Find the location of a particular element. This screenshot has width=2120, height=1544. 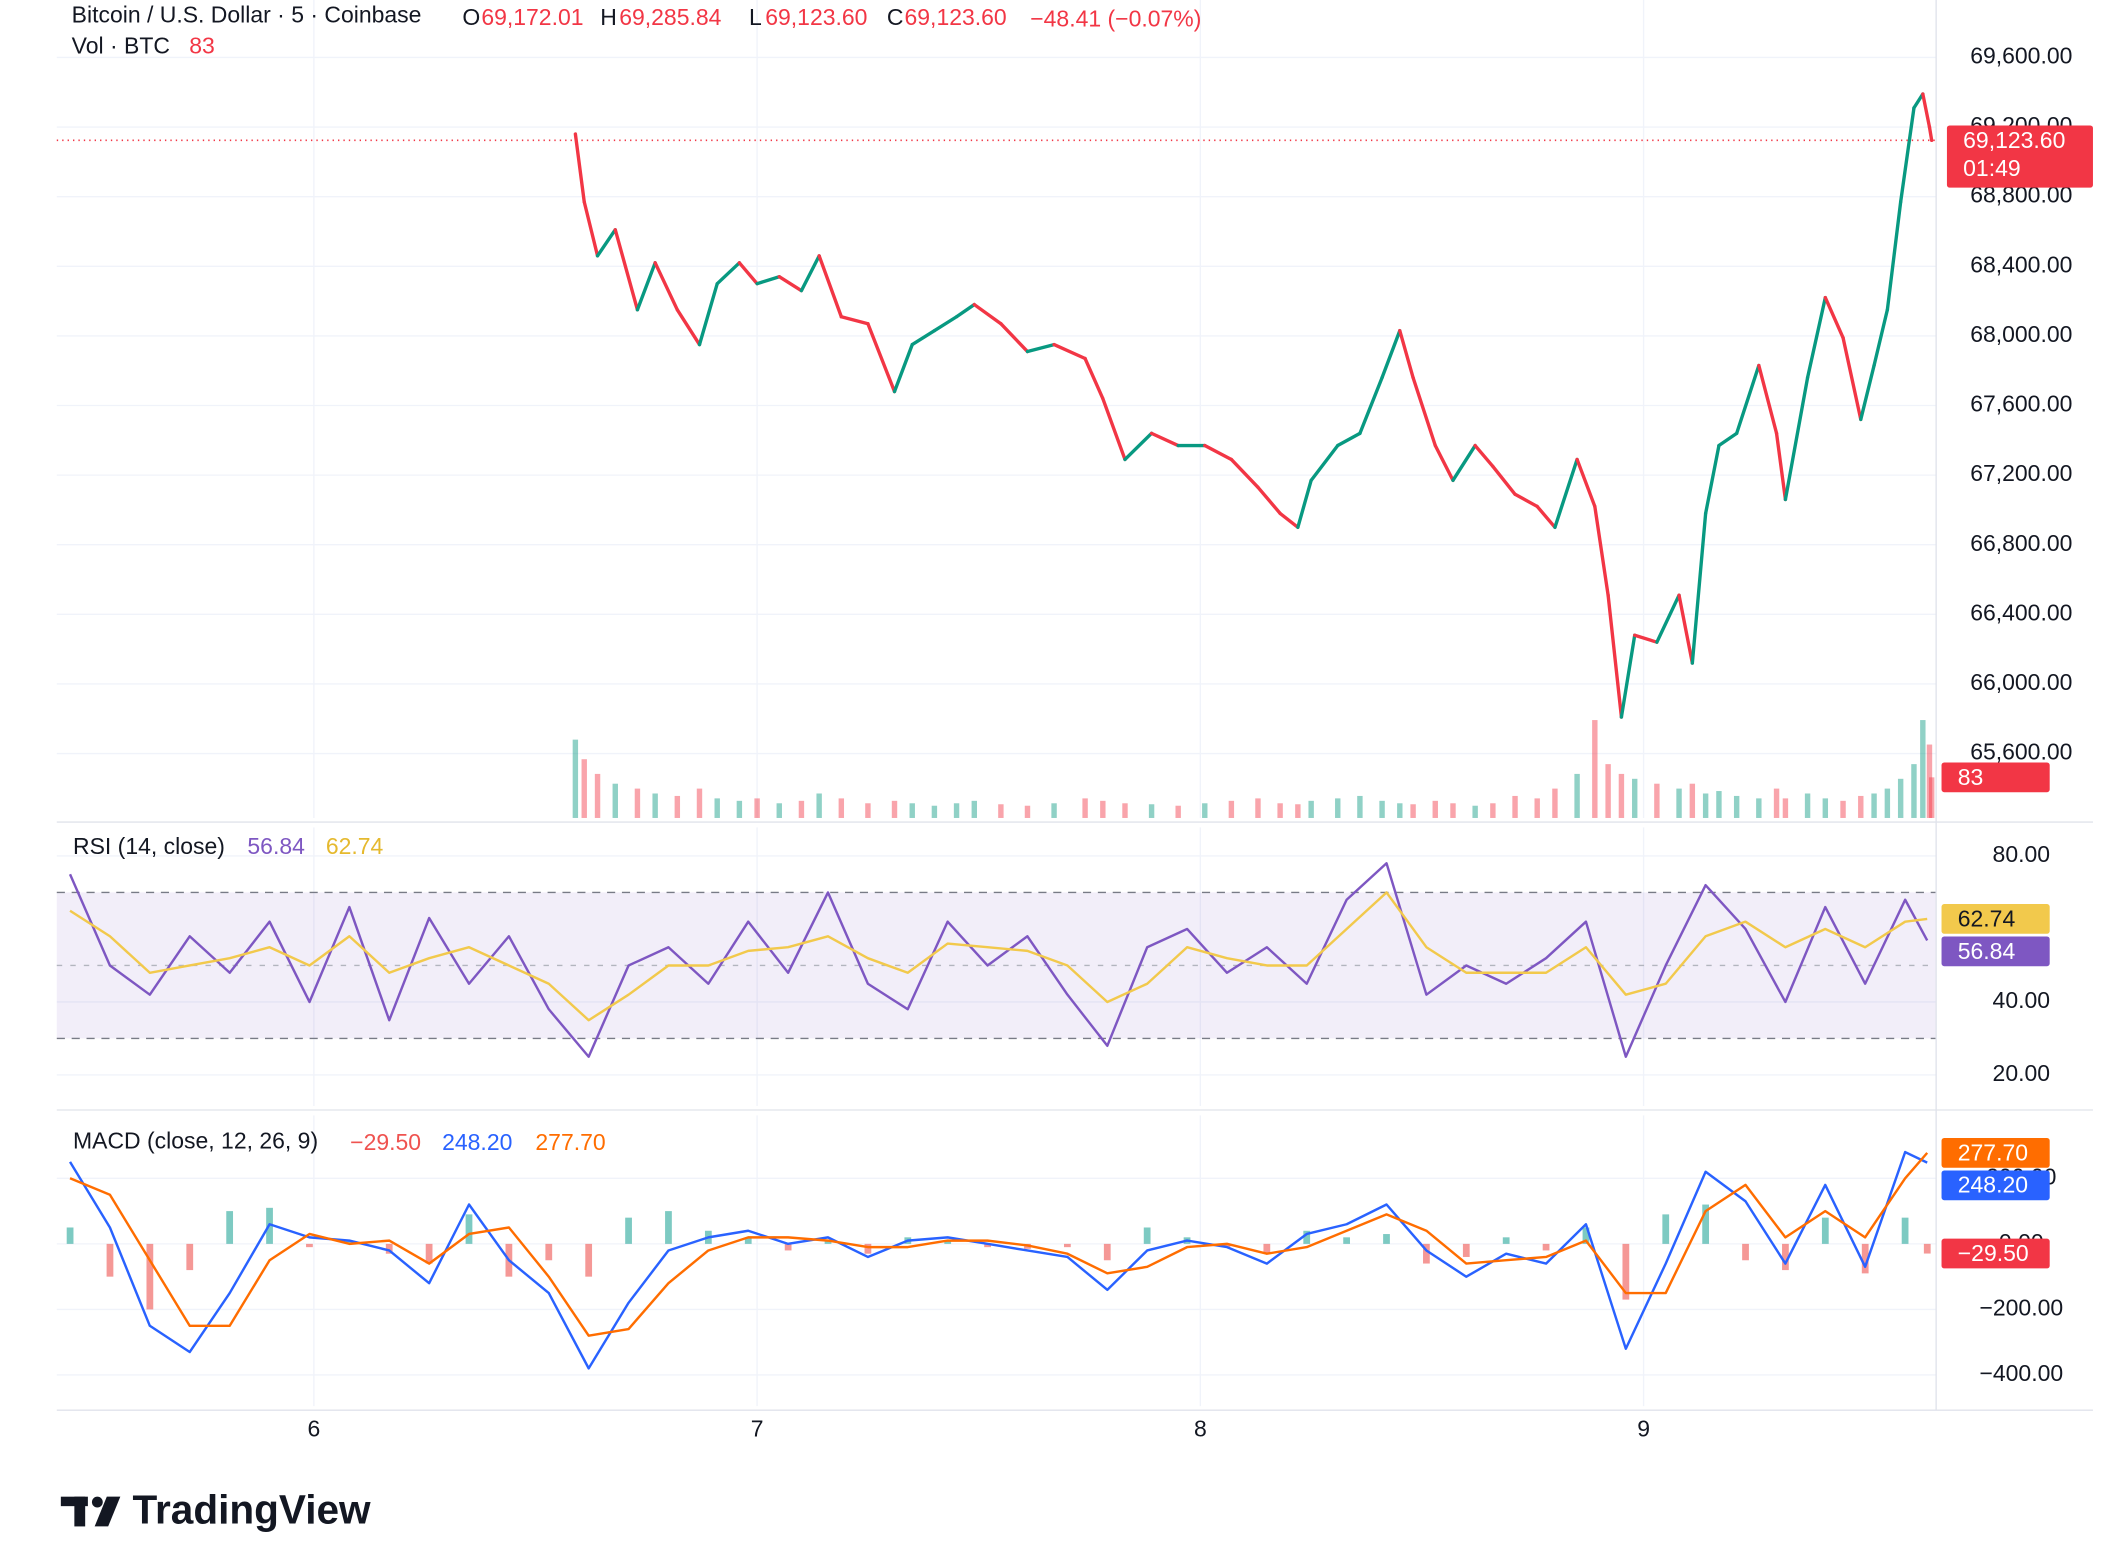

macd-histogram-value: −29.50 is located at coordinates (385, 1142).